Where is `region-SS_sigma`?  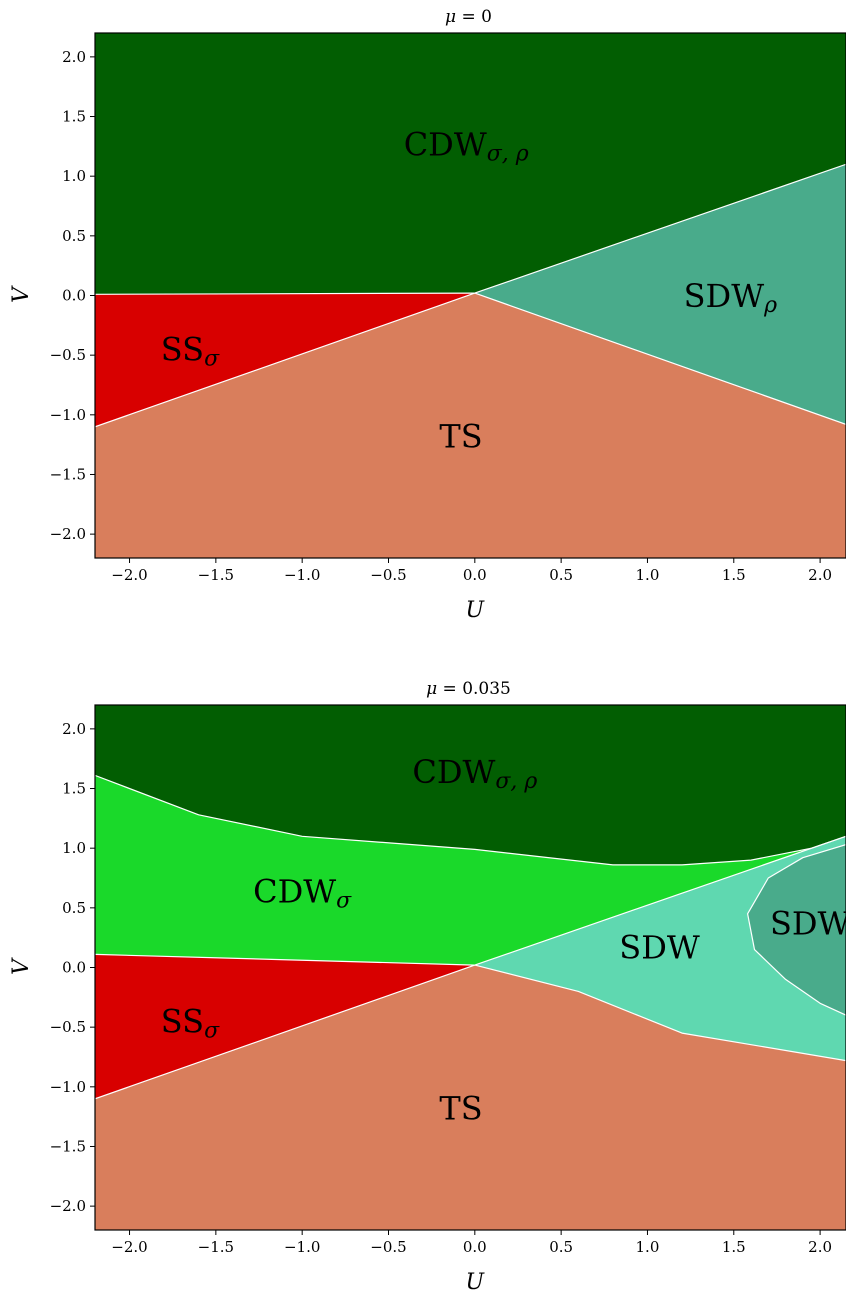
region-SS_sigma is located at coordinates (285, 1026).